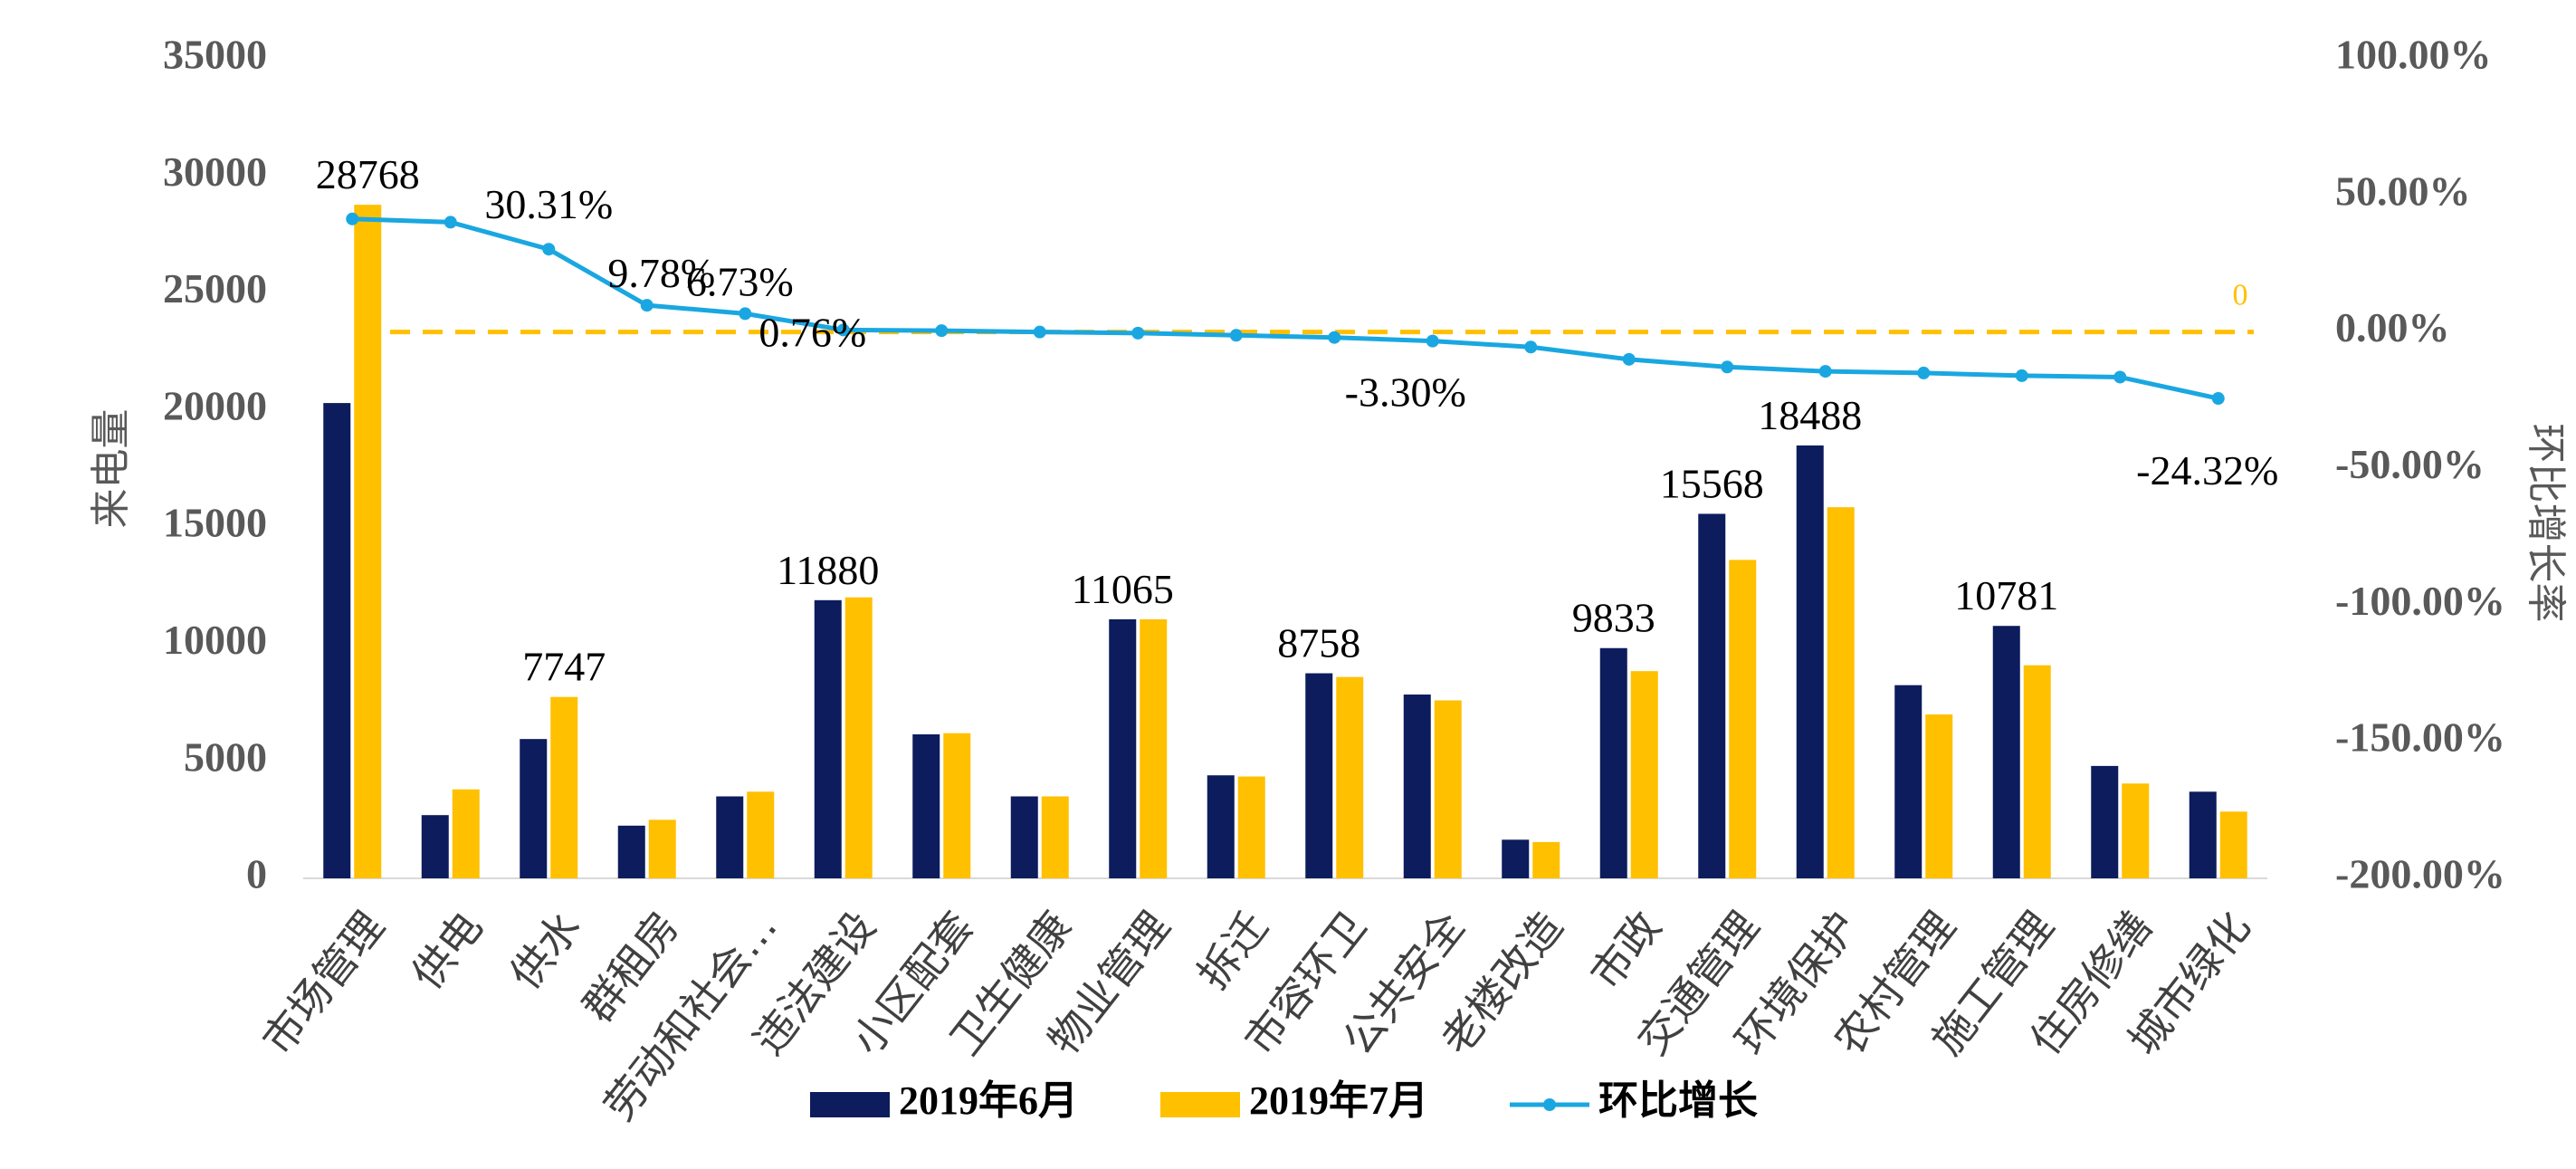 The image size is (2576, 1169). What do you see at coordinates (1306, 307) in the screenshot?
I see `reference-line: 0` at bounding box center [1306, 307].